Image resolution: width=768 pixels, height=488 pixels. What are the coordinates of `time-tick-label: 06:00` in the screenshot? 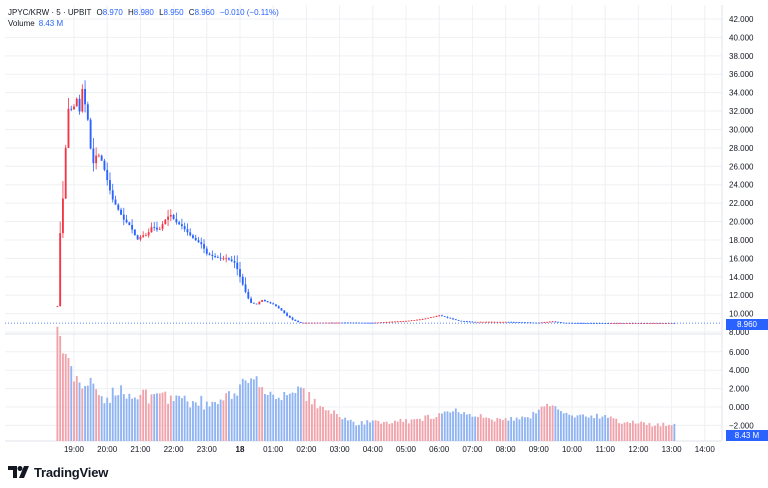 It's located at (439, 449).